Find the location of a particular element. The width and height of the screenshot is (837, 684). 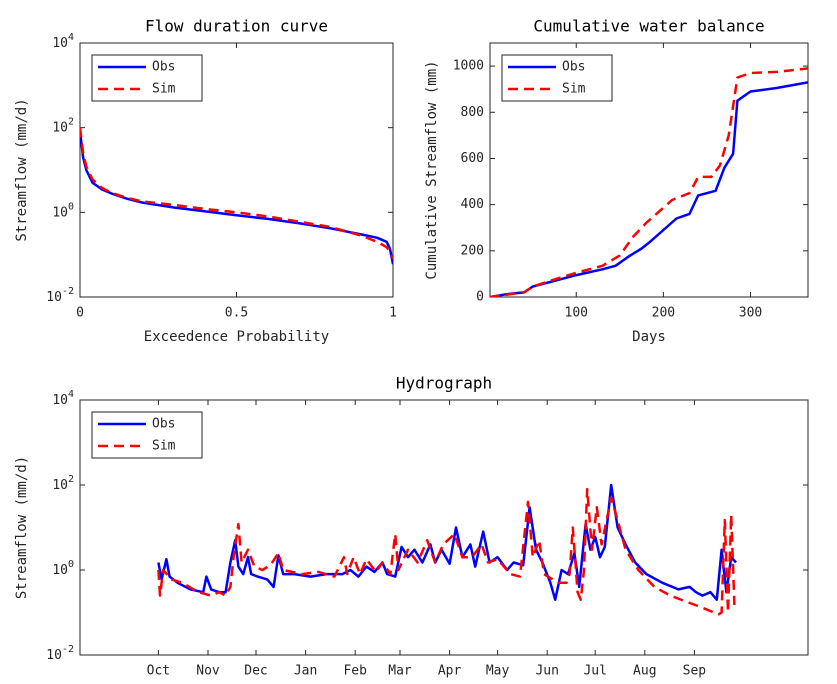

y-tick-label: 1000 is located at coordinates (468, 66).